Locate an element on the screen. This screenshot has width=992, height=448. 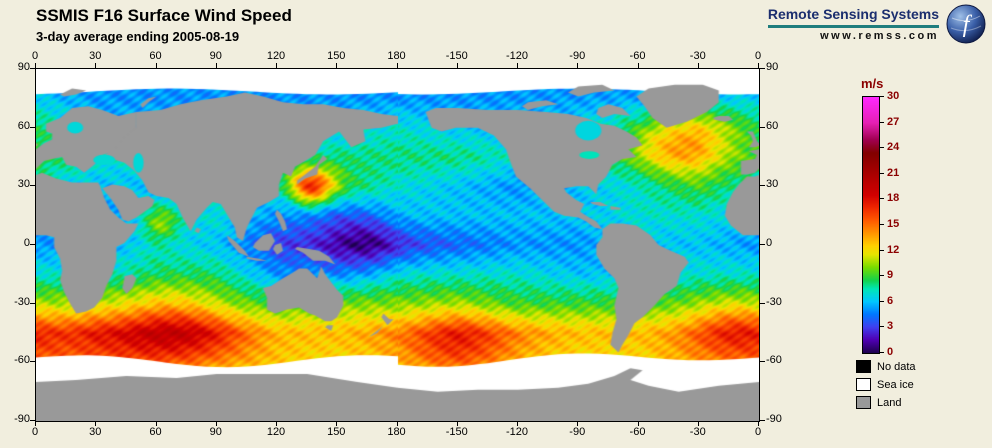
svg-text: f is located at coordinates (968, 25).